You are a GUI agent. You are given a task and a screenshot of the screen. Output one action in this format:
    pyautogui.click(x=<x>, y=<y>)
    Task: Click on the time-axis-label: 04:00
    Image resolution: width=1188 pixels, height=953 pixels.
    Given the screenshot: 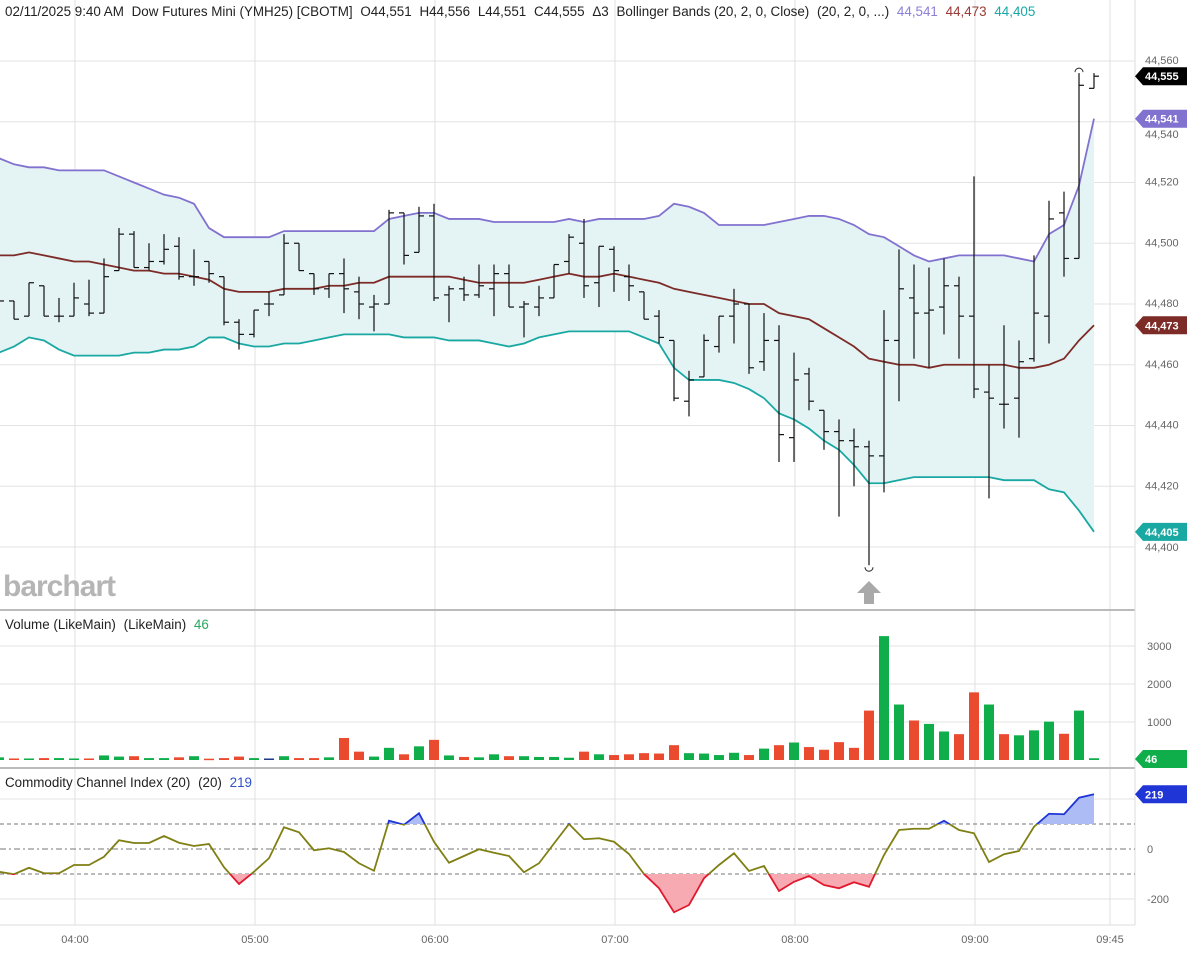 What is the action you would take?
    pyautogui.click(x=75, y=940)
    